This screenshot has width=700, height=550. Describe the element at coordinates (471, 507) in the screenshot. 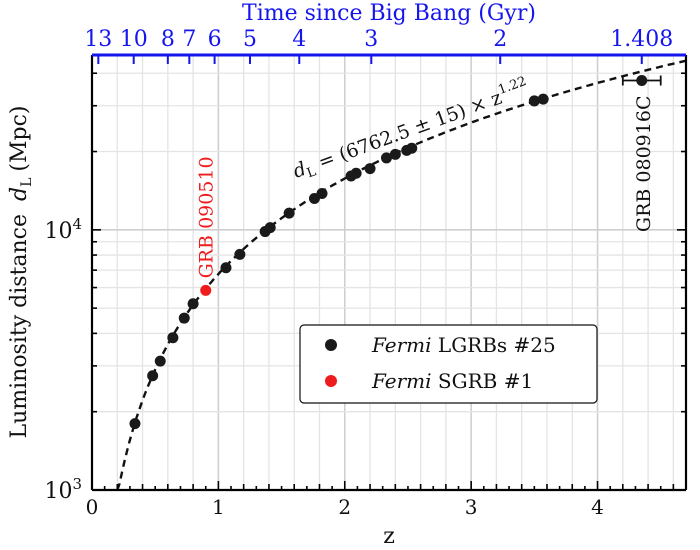

I see `x-tick-label: 3` at that location.